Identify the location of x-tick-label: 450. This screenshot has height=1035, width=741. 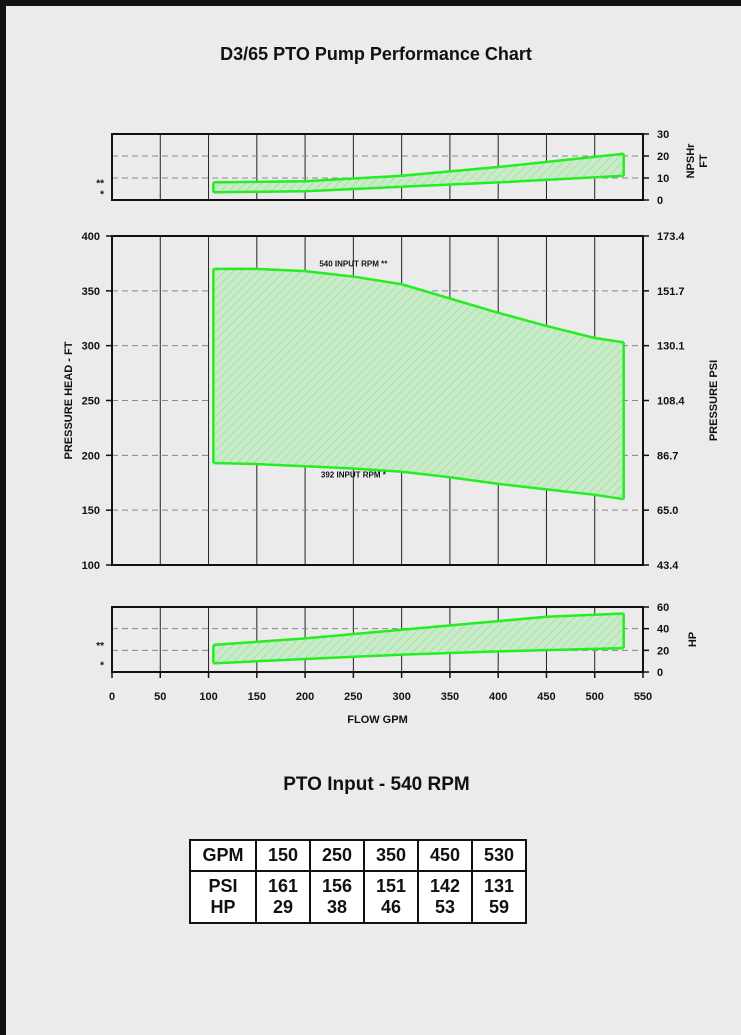
(546, 697).